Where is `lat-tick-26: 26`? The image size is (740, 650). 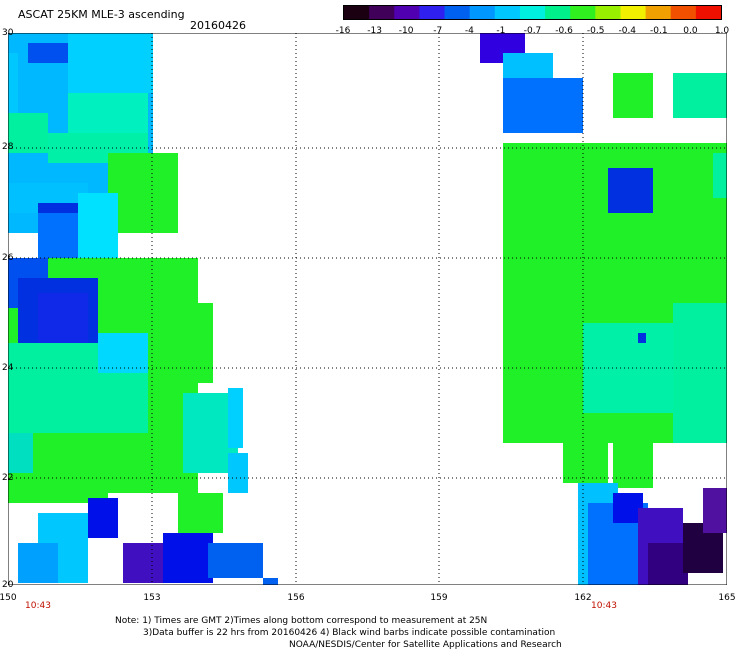
lat-tick-26: 26 is located at coordinates (8, 258).